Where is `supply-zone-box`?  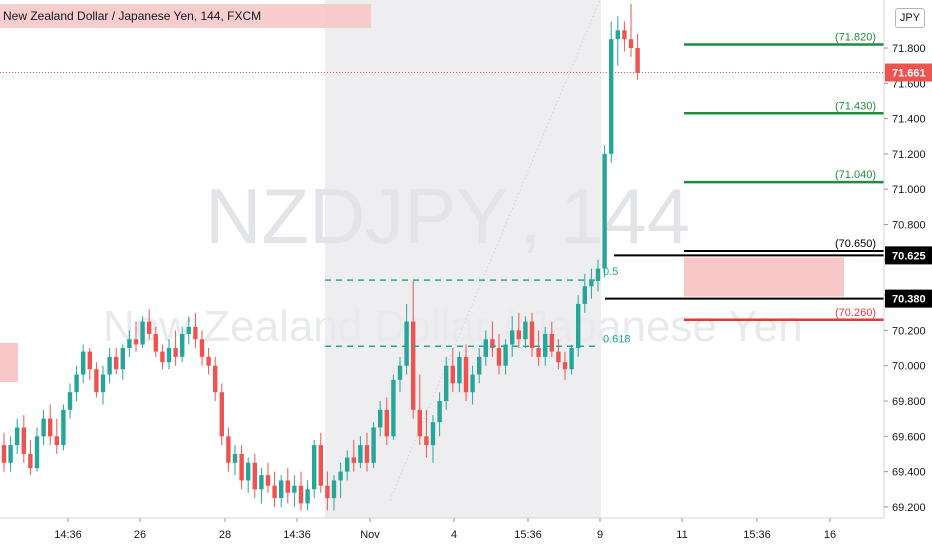 supply-zone-box is located at coordinates (764, 277).